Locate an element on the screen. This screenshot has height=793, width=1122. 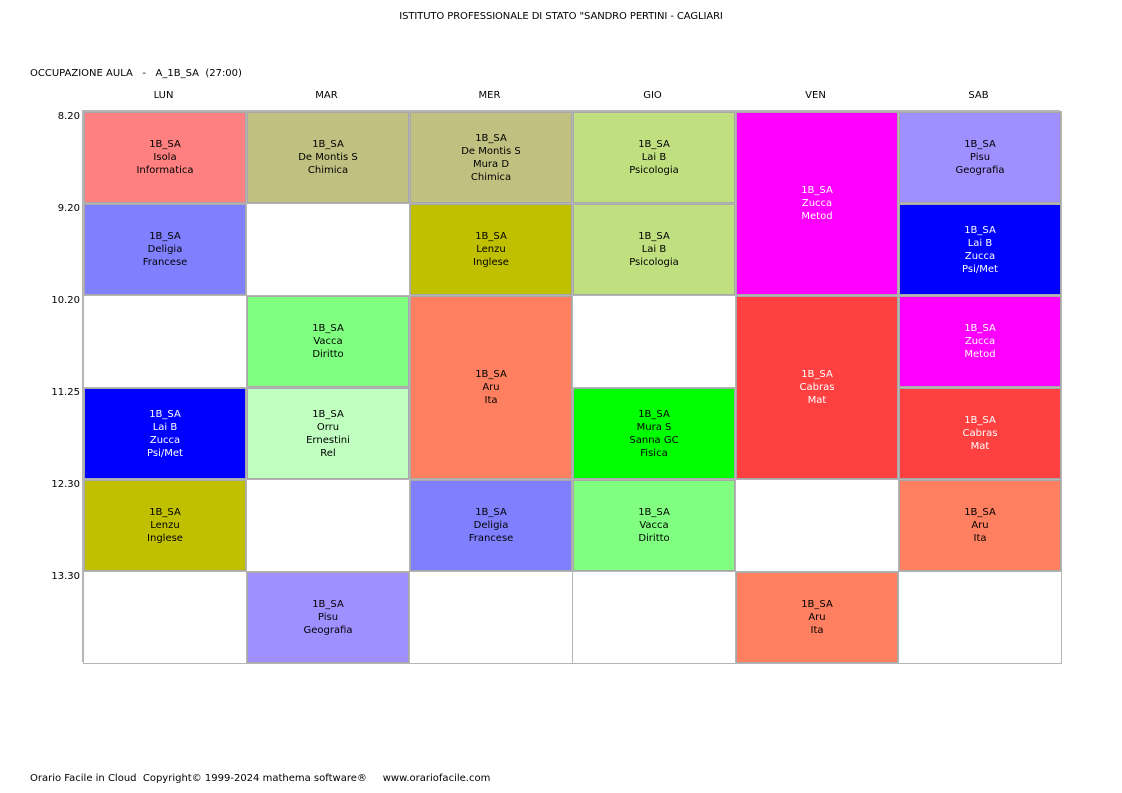
room-occupancy-label: OCCUPAZIONE AULA - A_1B_SA (27:00) is located at coordinates (136, 73).